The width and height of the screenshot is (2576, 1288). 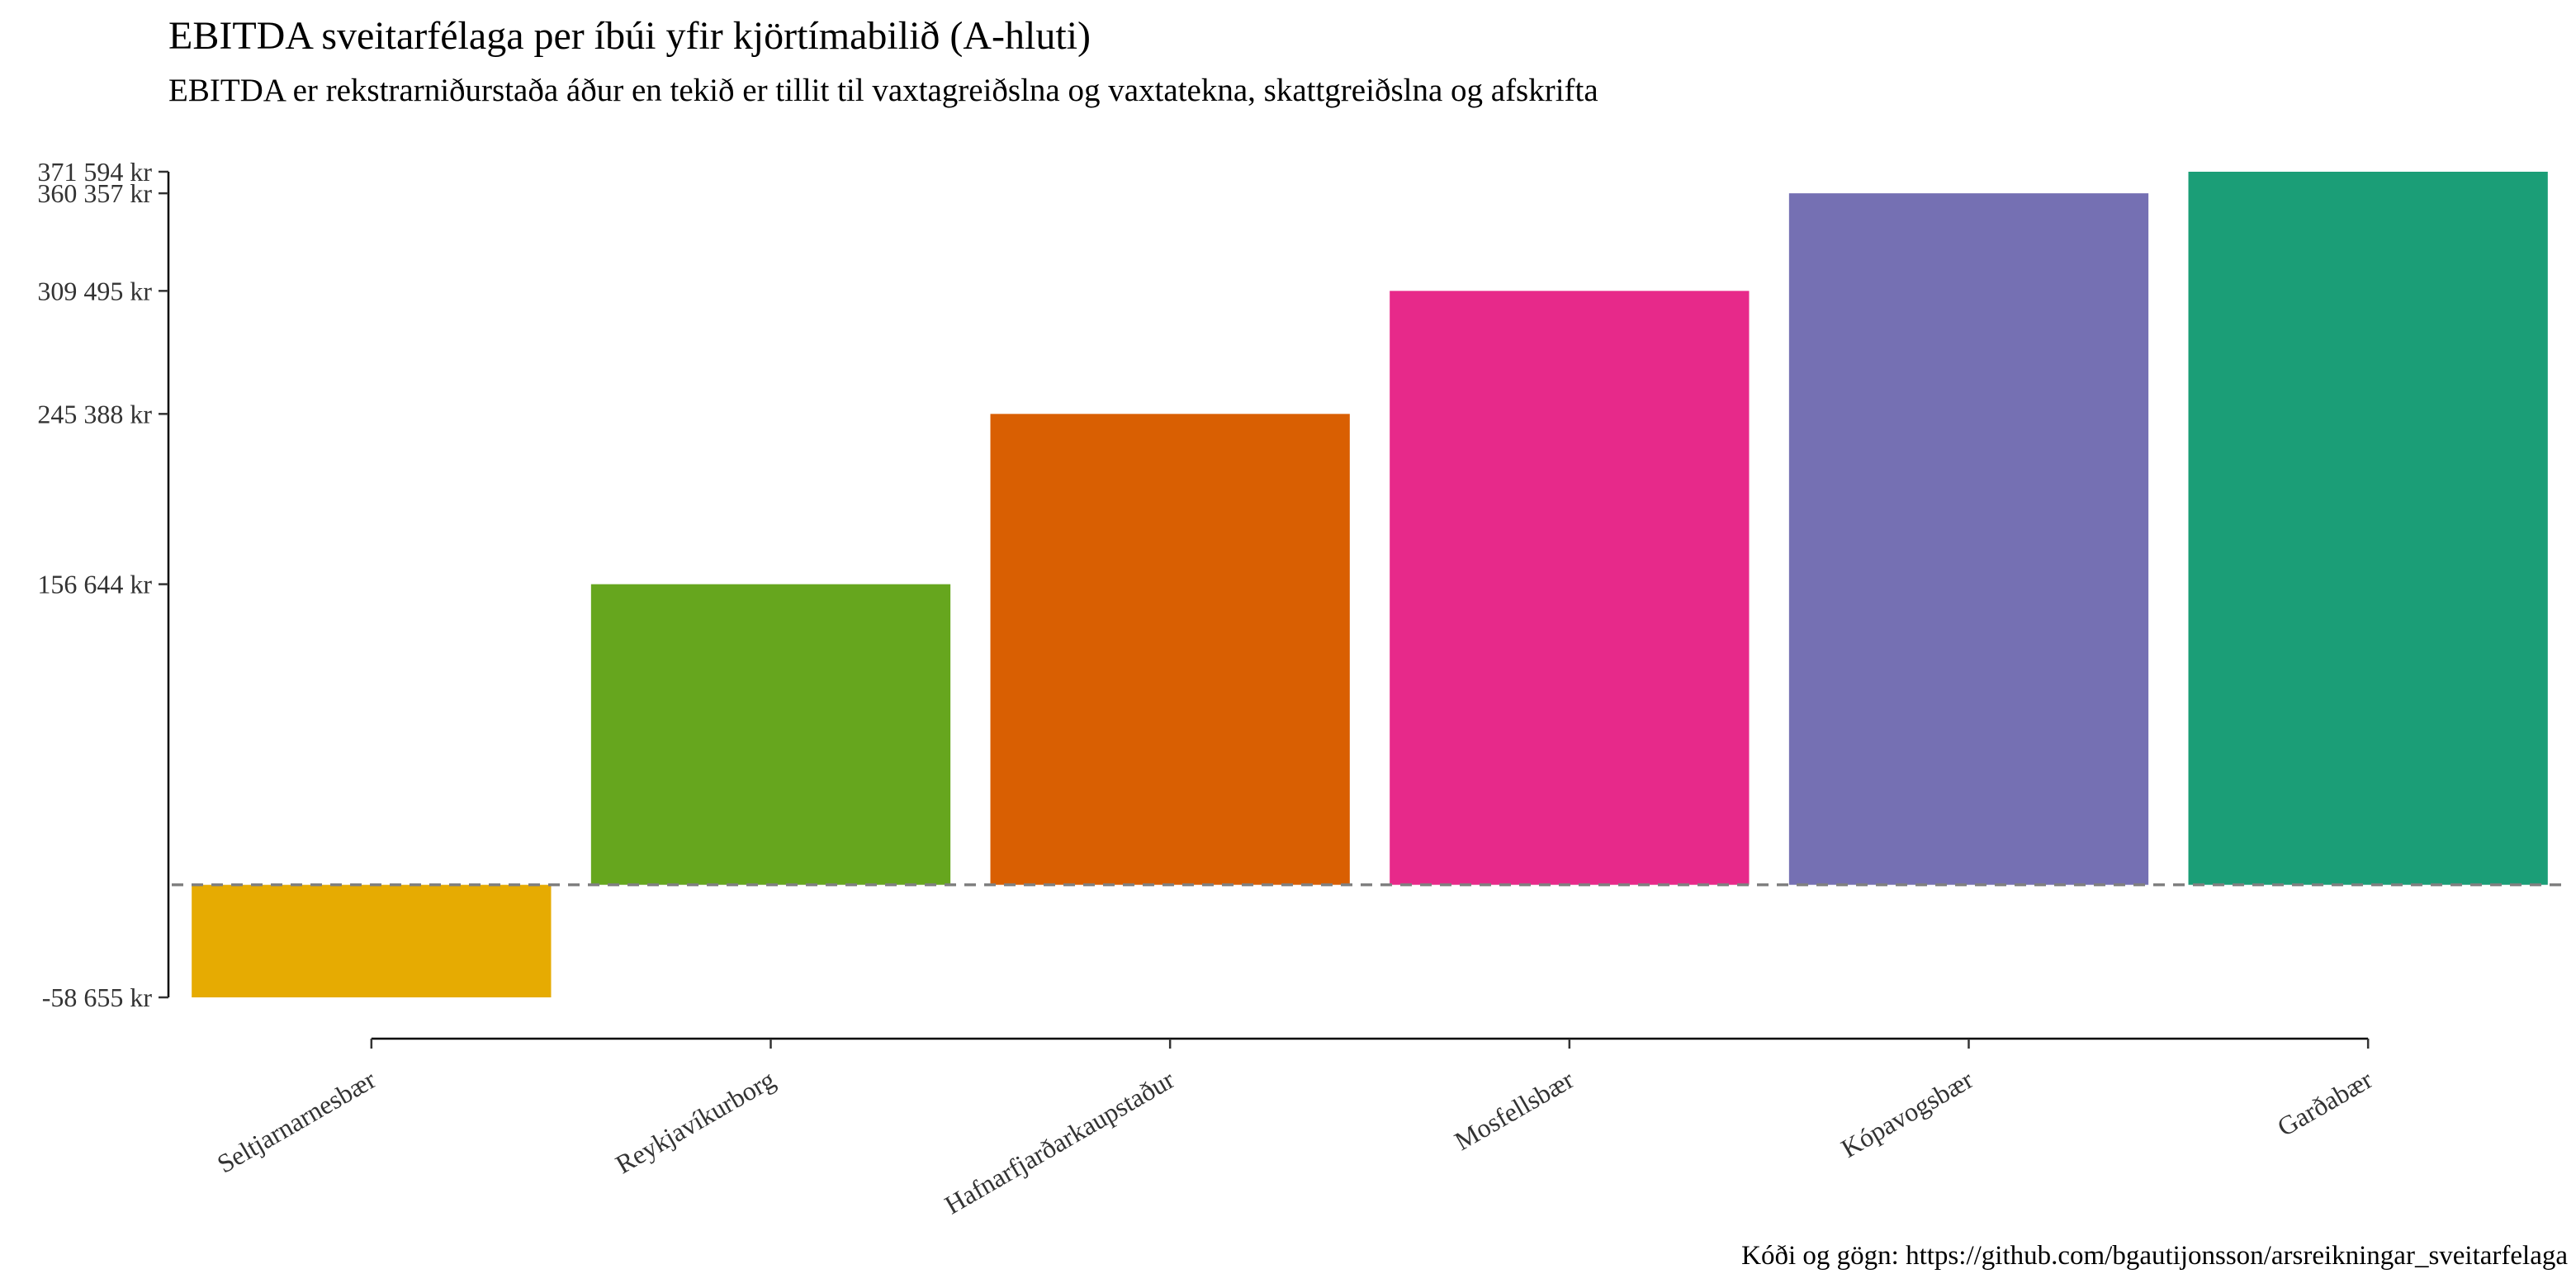 What do you see at coordinates (94, 193) in the screenshot?
I see `y-tick-label-4: 360 357 kr` at bounding box center [94, 193].